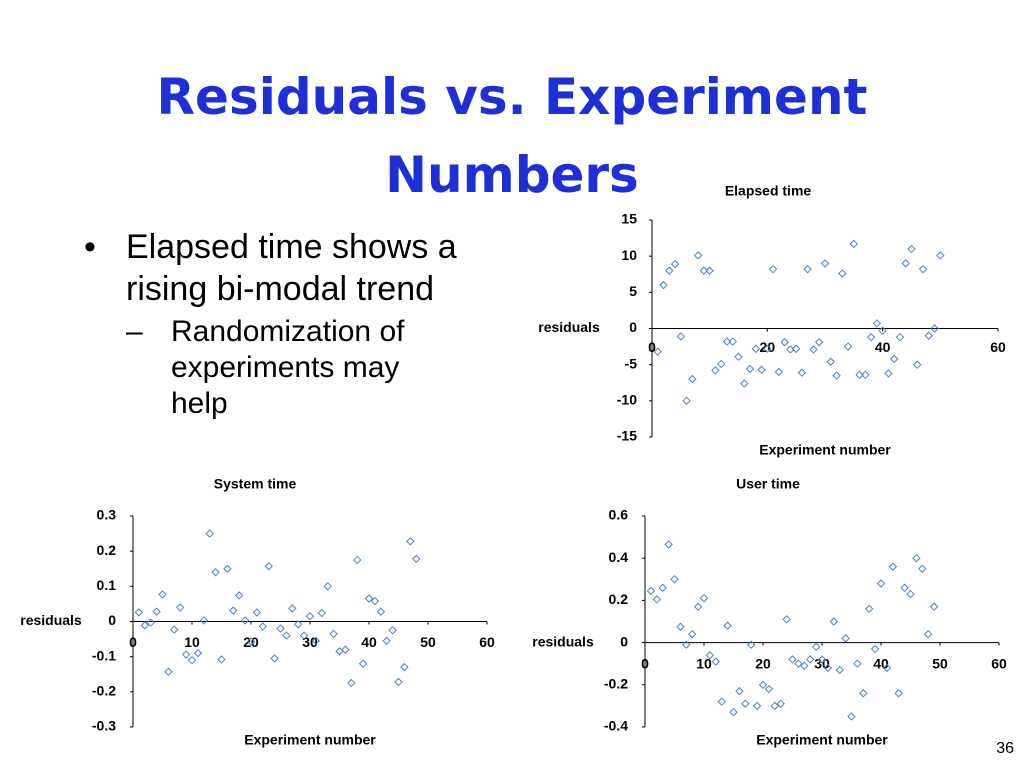  Describe the element at coordinates (768, 484) in the screenshot. I see `chart-title: User time` at that location.